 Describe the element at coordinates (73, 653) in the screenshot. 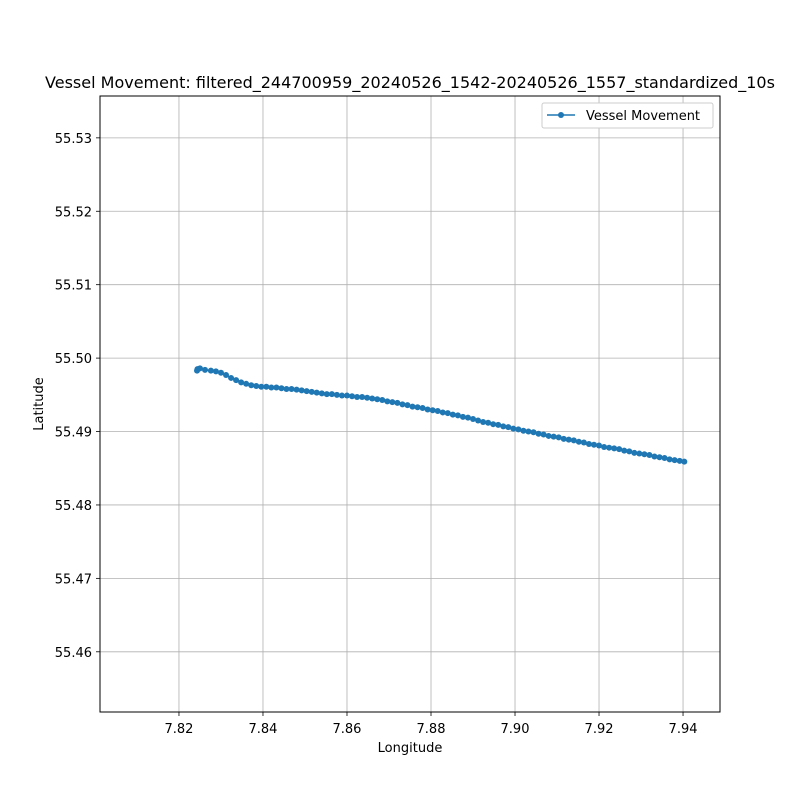

I see `y-tick-label: 55.46` at that location.